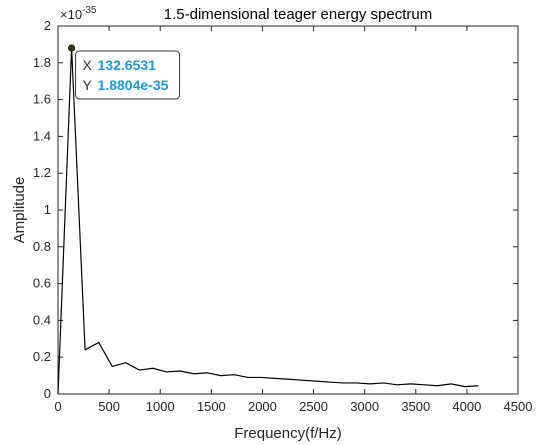 Image resolution: width=550 pixels, height=445 pixels. What do you see at coordinates (89, 10) in the screenshot?
I see `y-exponent-power: -35` at bounding box center [89, 10].